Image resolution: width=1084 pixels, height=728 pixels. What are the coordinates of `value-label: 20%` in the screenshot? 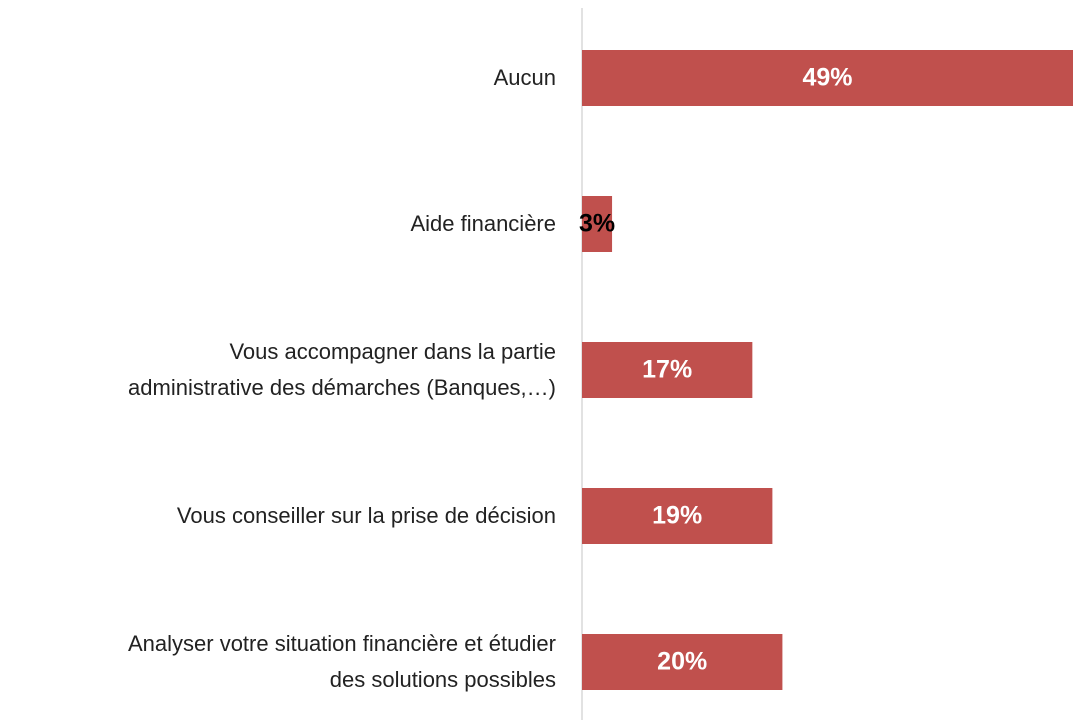 It's located at (682, 662).